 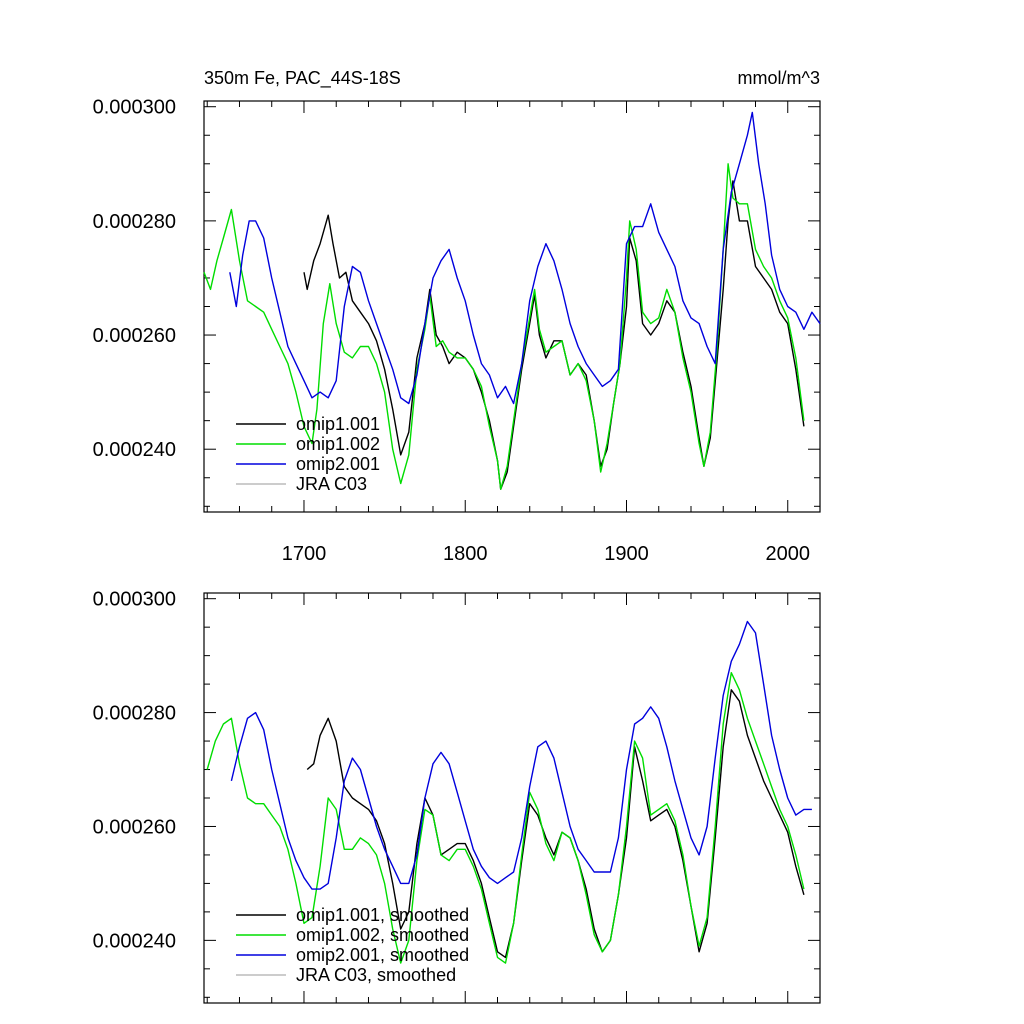 What do you see at coordinates (338, 444) in the screenshot?
I see `legend-label: omip1.002` at bounding box center [338, 444].